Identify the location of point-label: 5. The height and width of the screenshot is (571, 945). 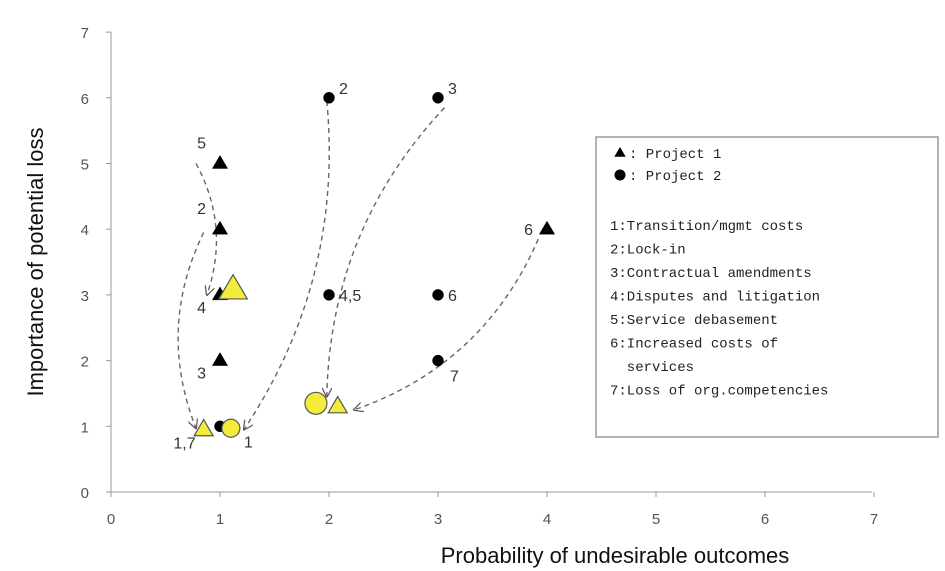
(201, 144).